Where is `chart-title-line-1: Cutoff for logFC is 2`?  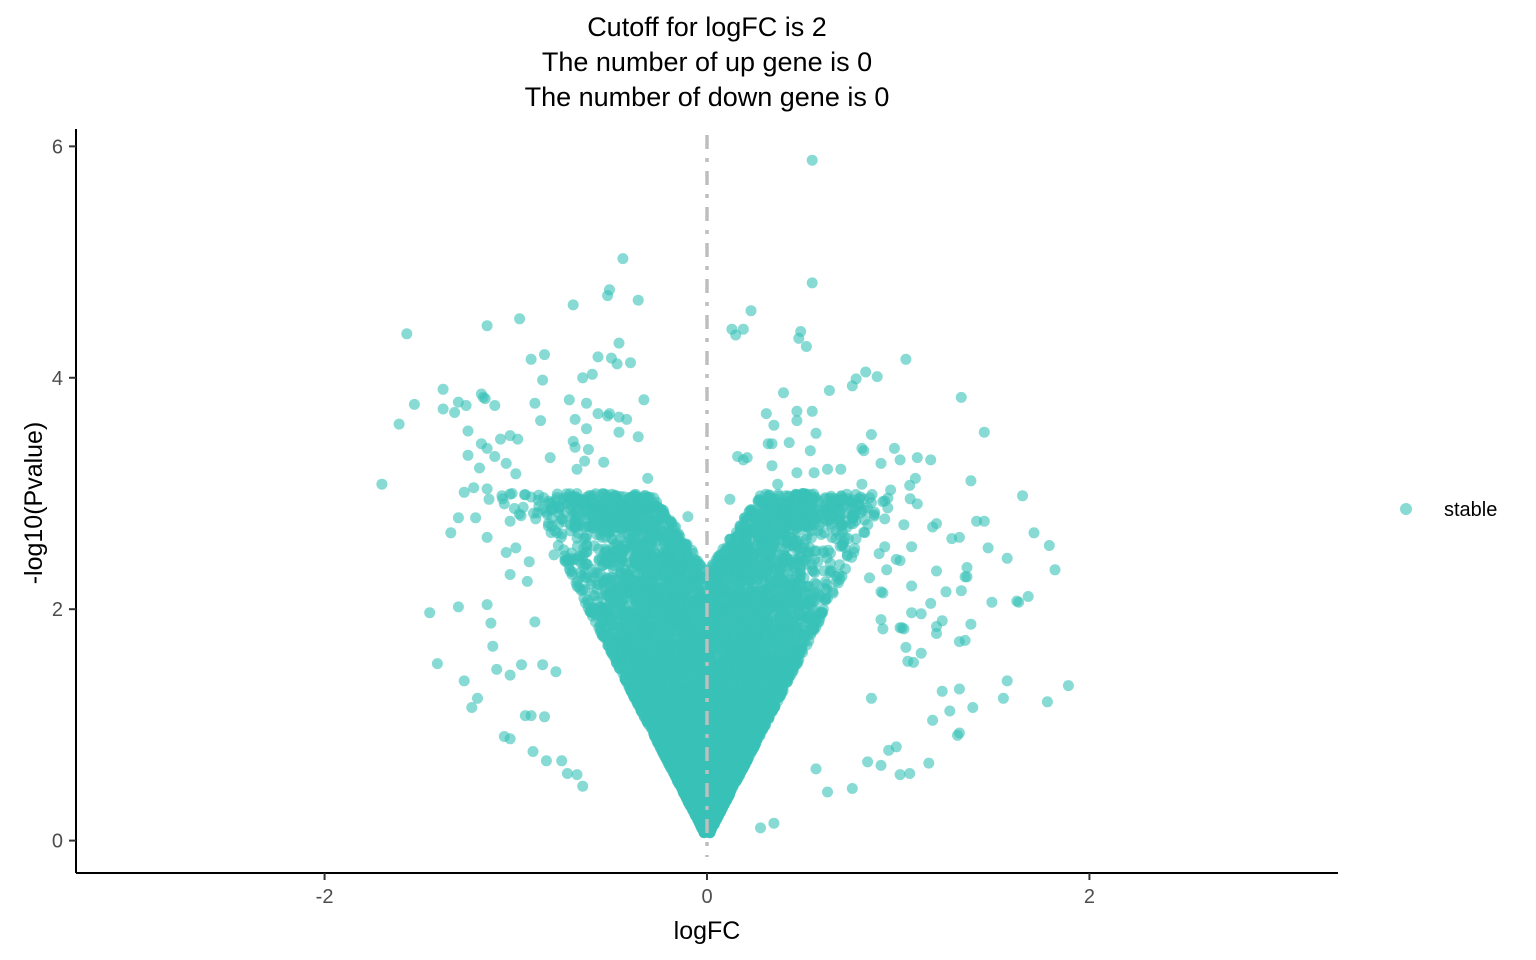
chart-title-line-1: Cutoff for logFC is 2 is located at coordinates (707, 27).